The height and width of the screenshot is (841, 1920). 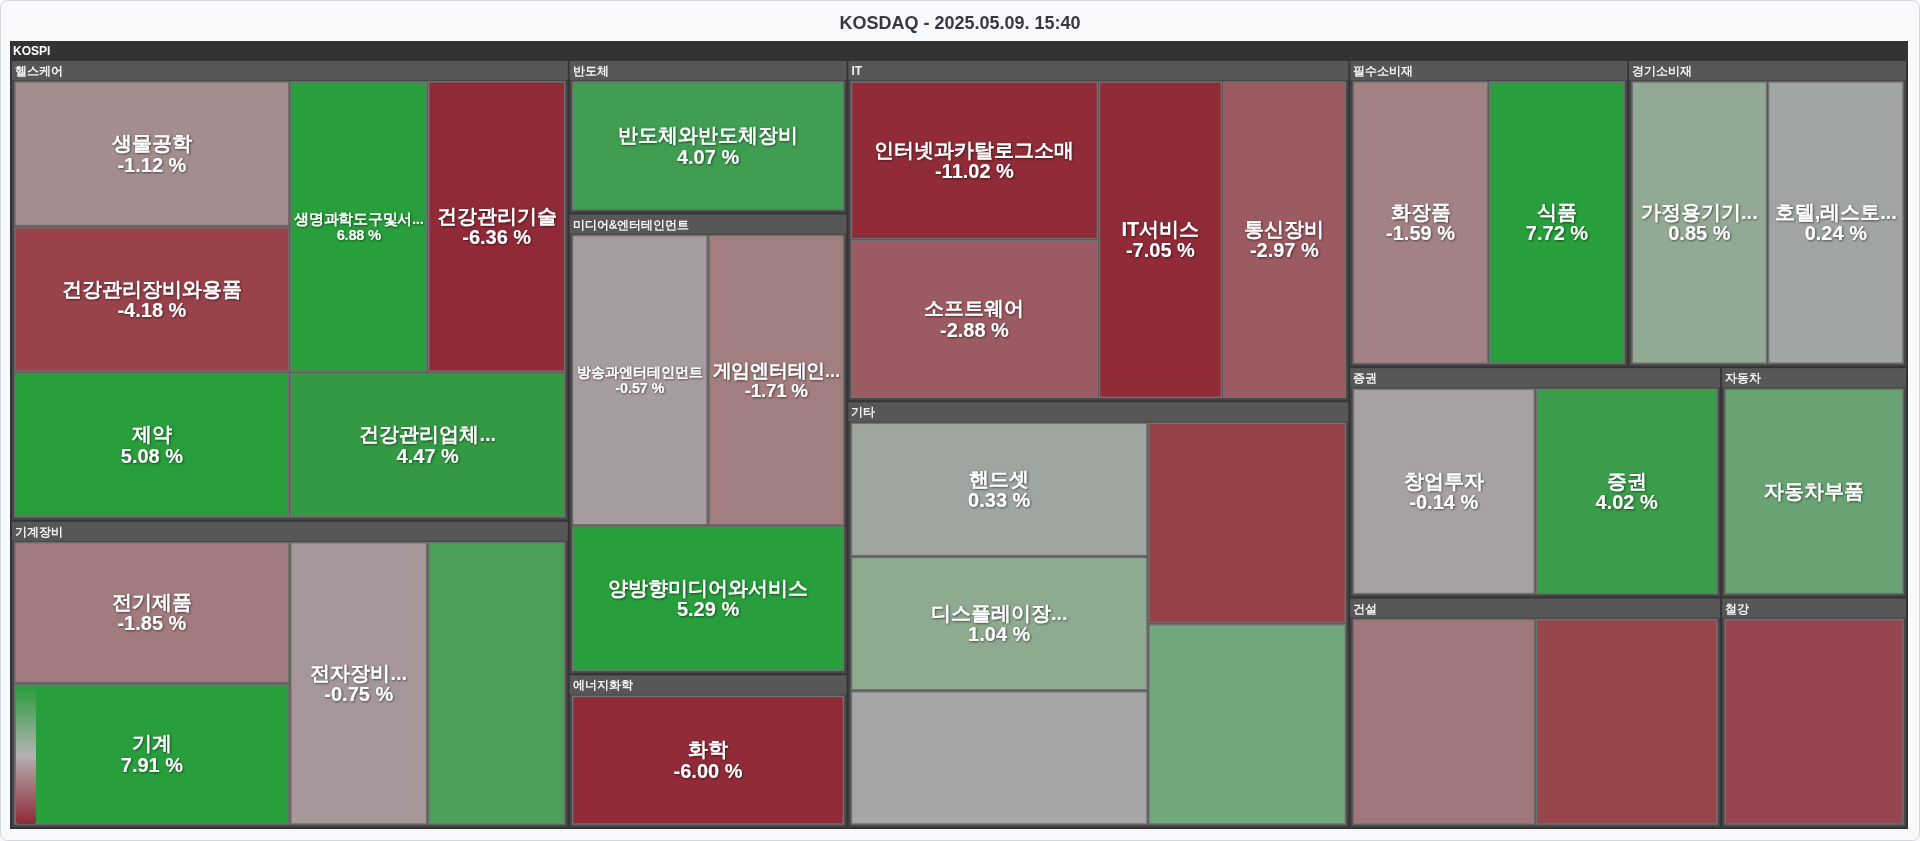 I want to click on tile: 기계 7.91 %, so click(x=152, y=754).